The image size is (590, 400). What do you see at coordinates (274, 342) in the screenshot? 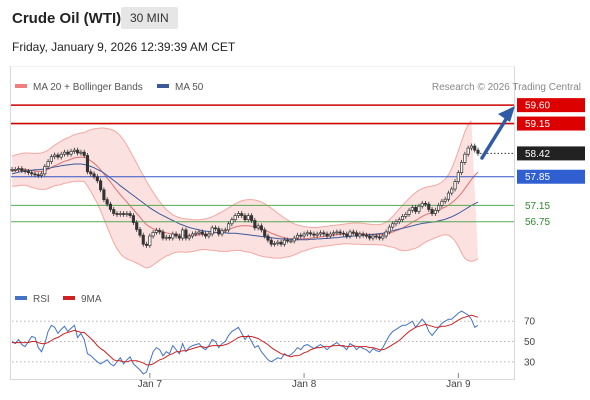
I see `rsi-grid: 70 50 30` at bounding box center [274, 342].